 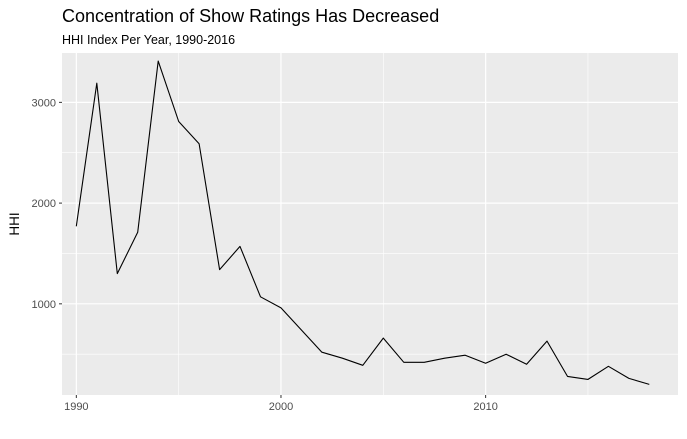 What do you see at coordinates (44, 204) in the screenshot?
I see `y-tick-label: 2000` at bounding box center [44, 204].